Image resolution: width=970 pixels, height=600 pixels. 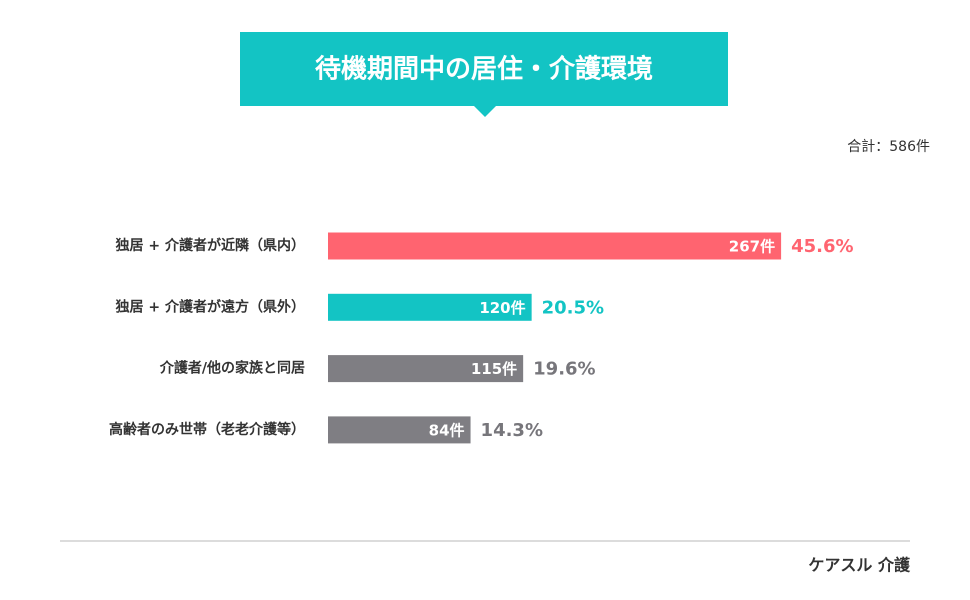 I want to click on value-label: 84件, so click(x=447, y=430).